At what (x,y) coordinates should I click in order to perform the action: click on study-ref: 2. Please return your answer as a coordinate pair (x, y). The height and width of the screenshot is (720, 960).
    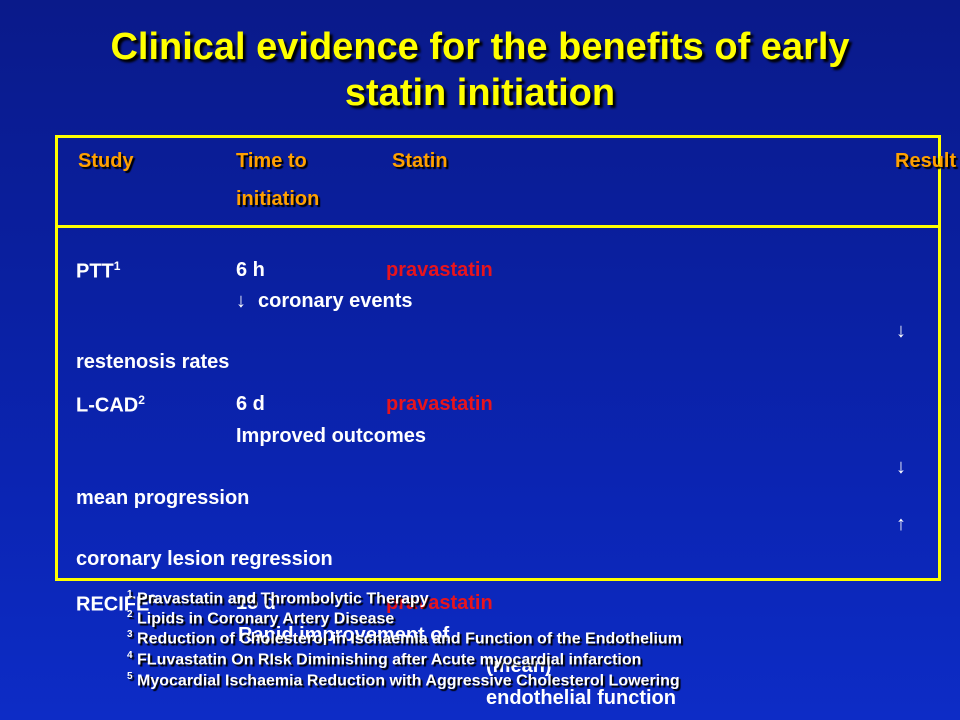
    Looking at the image, I should click on (141, 400).